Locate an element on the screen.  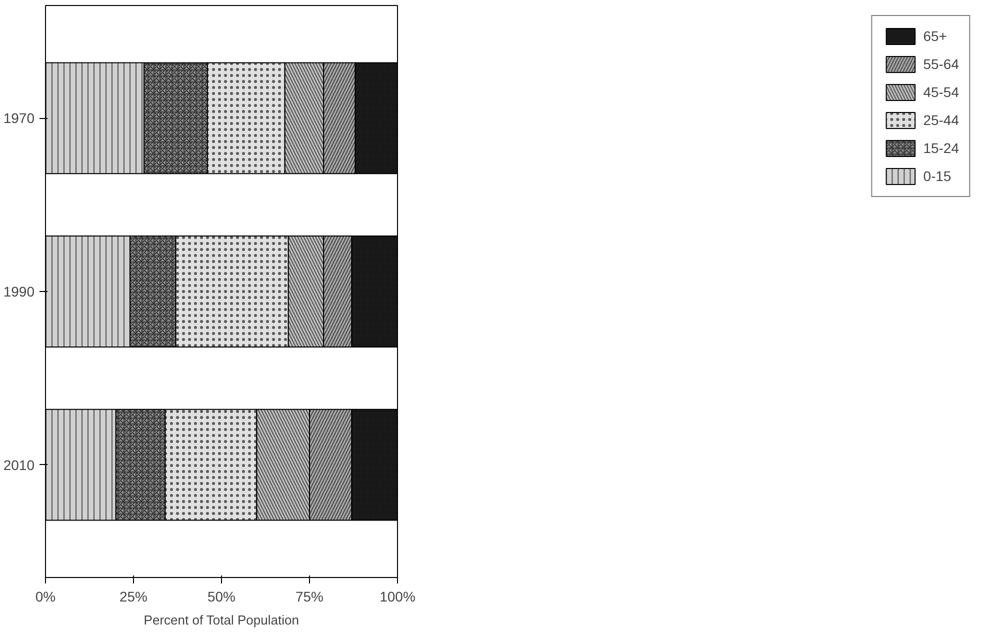
x-tick-label: 100% is located at coordinates (398, 596).